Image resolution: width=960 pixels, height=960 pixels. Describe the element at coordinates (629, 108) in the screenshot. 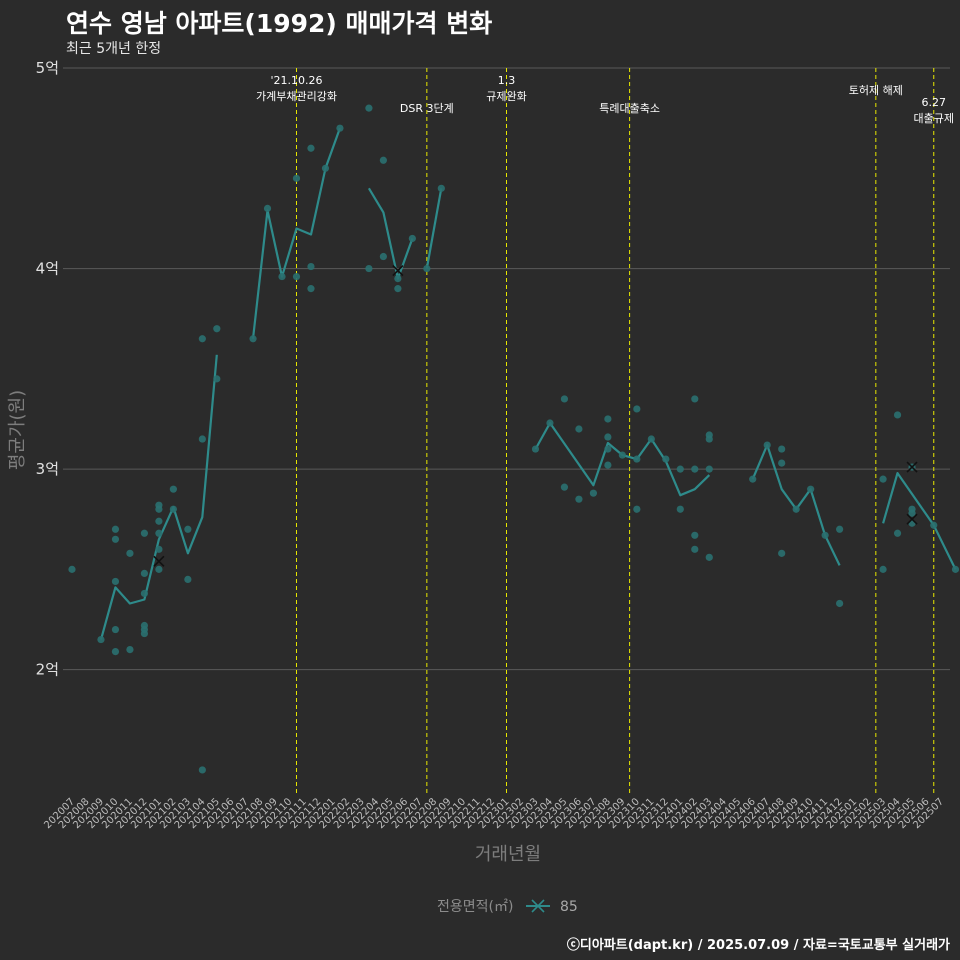

I see `event-label: 특례대출축소` at that location.